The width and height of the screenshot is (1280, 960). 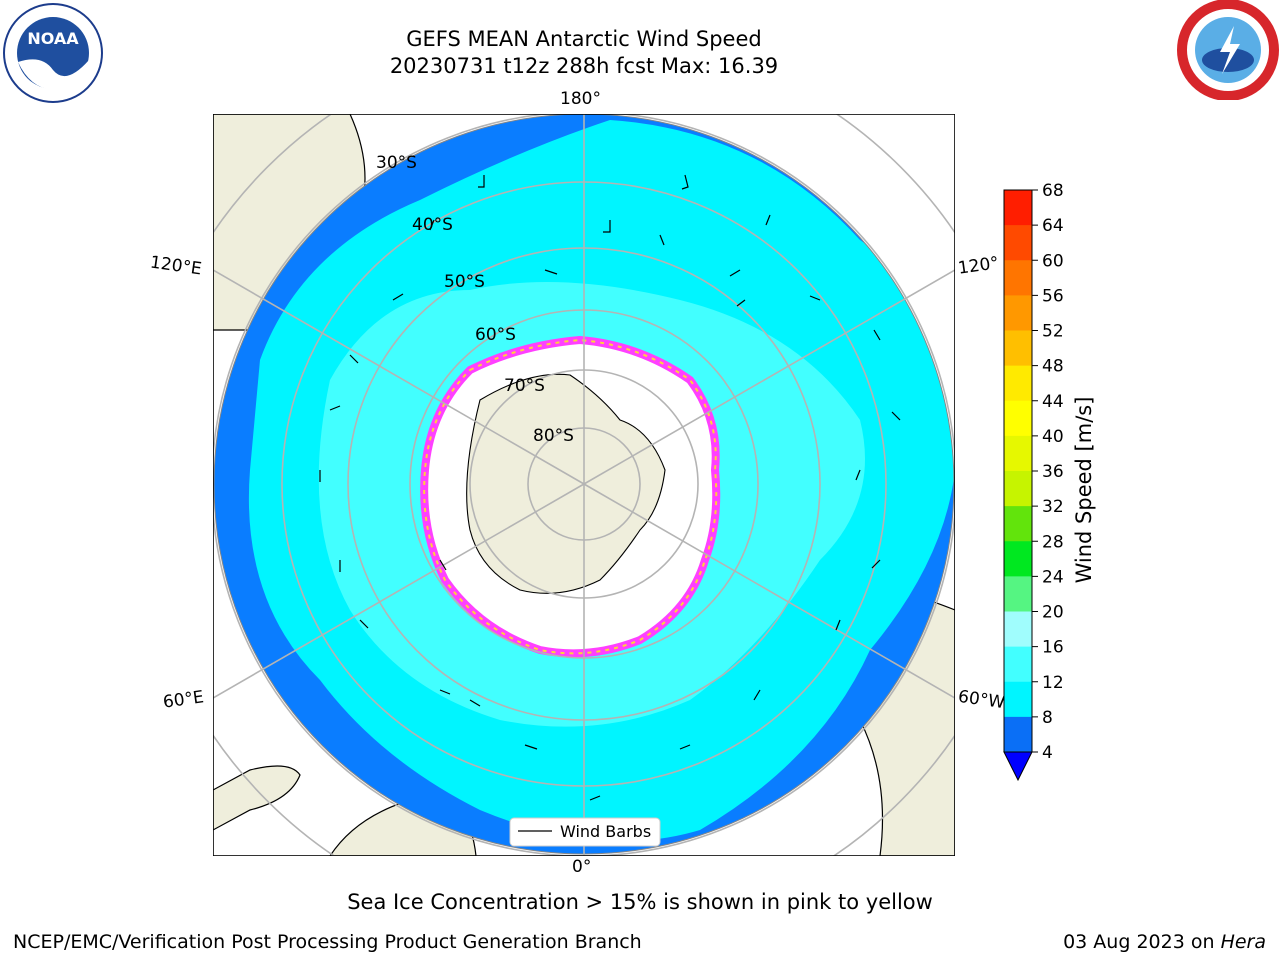 What do you see at coordinates (1243, 942) in the screenshot?
I see `machine-name: Hera` at bounding box center [1243, 942].